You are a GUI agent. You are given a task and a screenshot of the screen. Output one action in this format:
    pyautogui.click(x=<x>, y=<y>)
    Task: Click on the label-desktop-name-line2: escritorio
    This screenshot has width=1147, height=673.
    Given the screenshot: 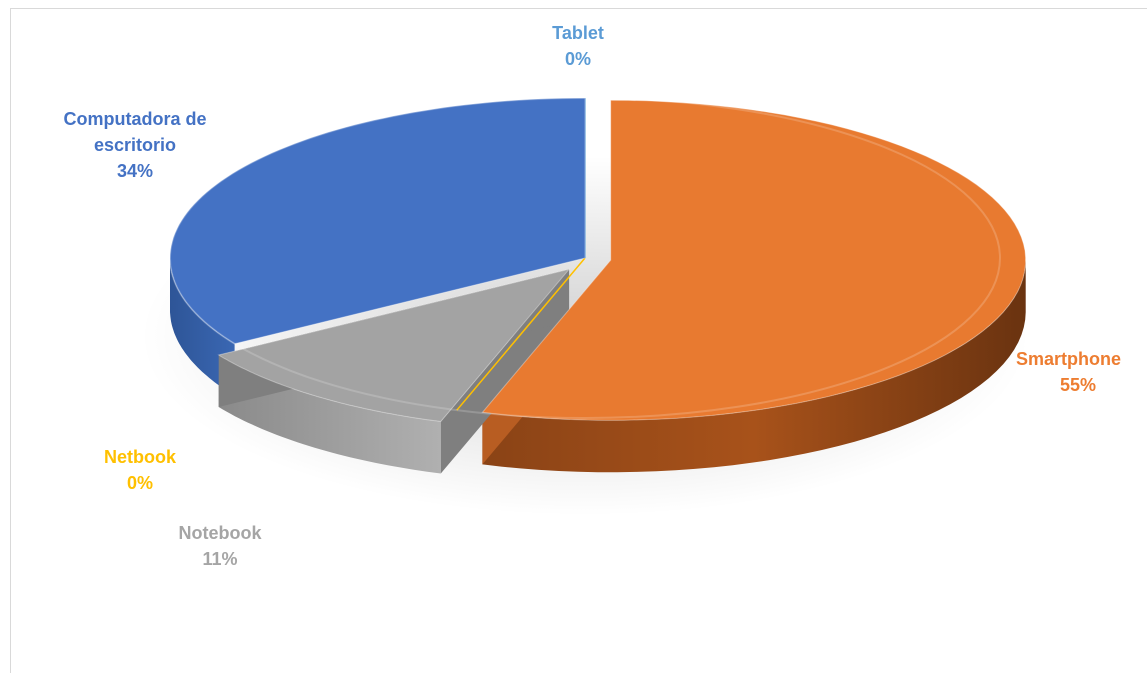 What is the action you would take?
    pyautogui.click(x=135, y=145)
    